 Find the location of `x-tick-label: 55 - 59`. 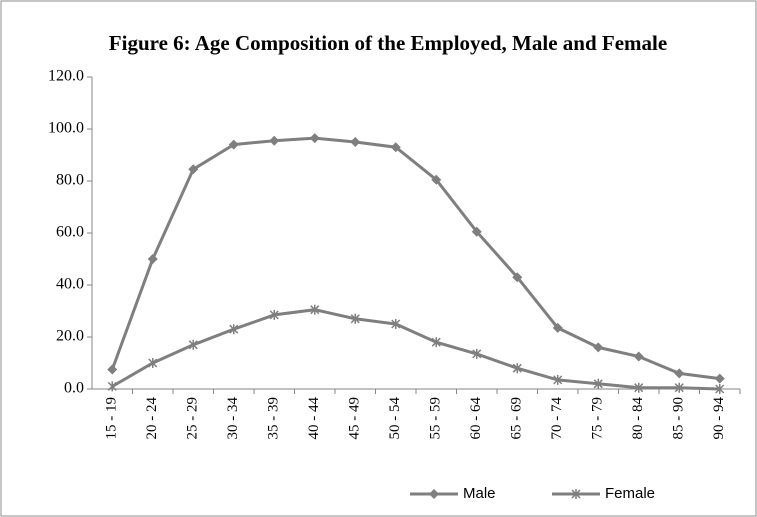

x-tick-label: 55 - 59 is located at coordinates (436, 418).